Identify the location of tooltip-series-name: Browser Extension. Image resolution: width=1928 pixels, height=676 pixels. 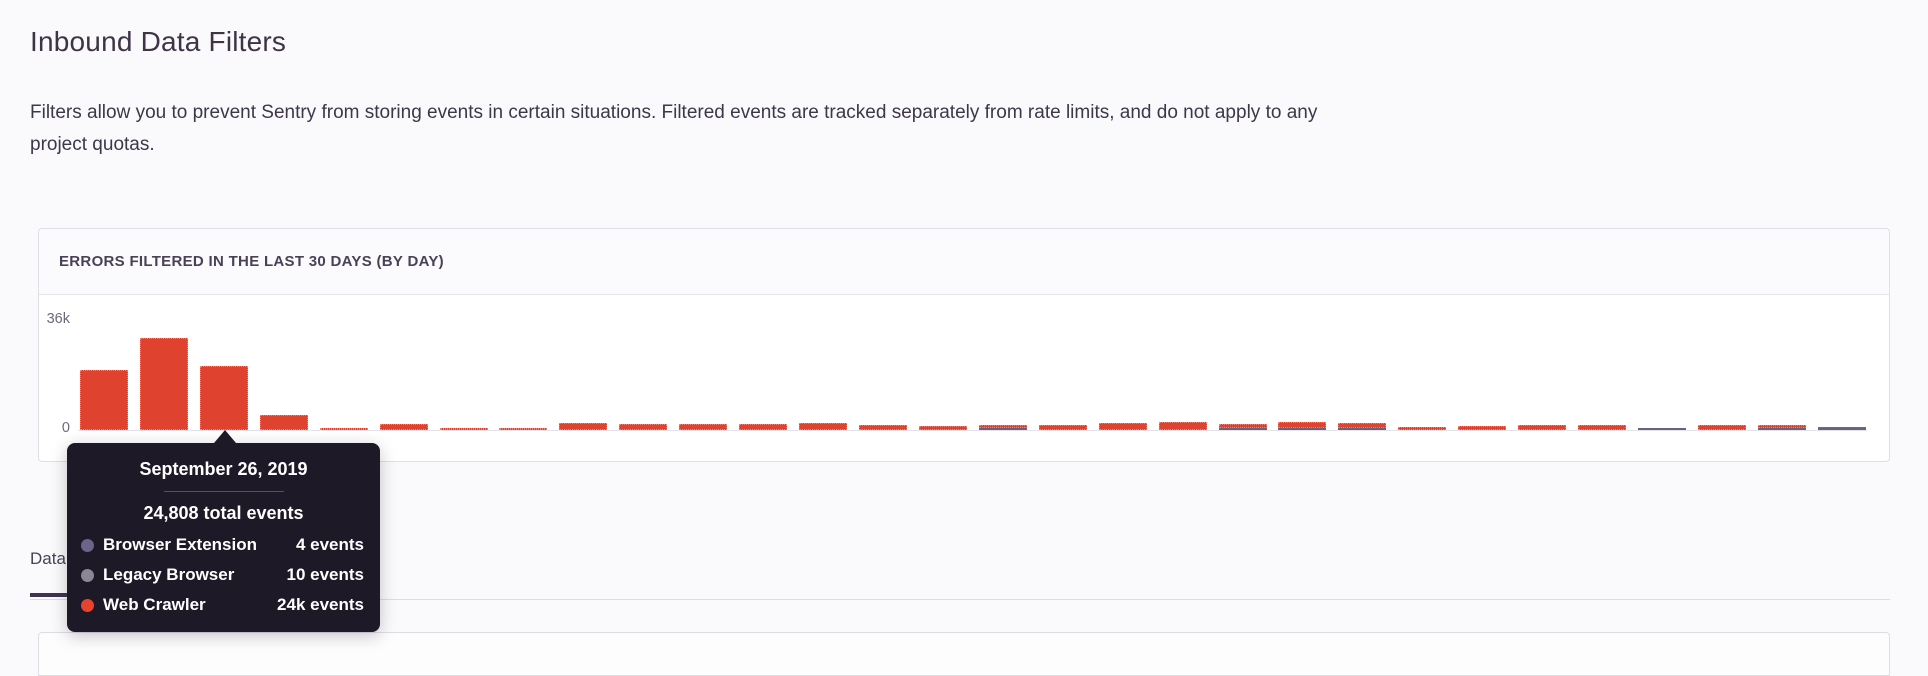
(180, 544).